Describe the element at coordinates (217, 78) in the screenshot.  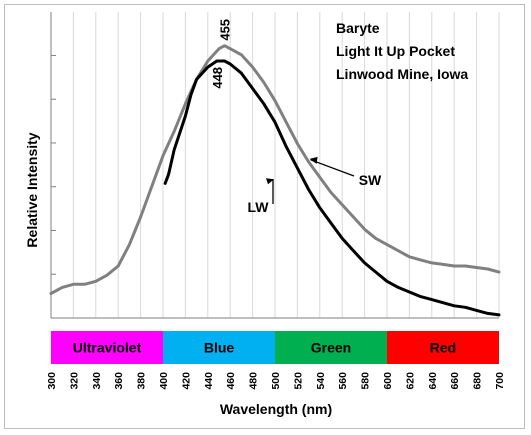
I see `peak-label-lw: 448` at that location.